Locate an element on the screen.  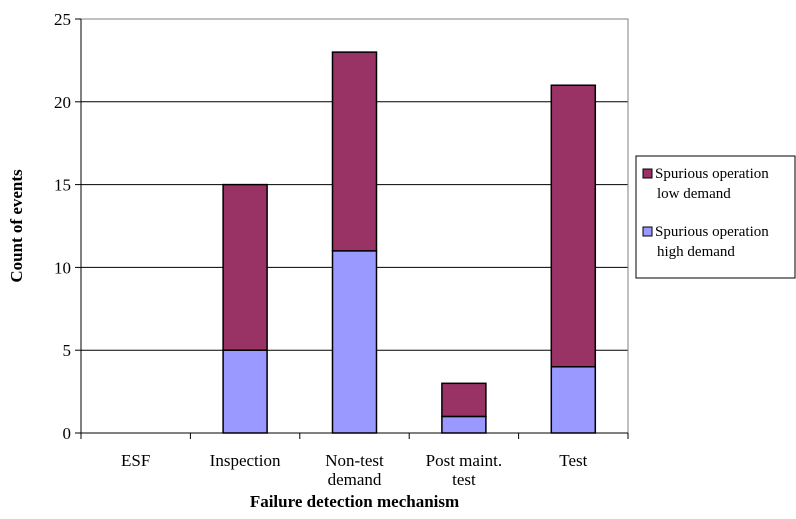
x-category-label: Post maint. is located at coordinates (464, 460).